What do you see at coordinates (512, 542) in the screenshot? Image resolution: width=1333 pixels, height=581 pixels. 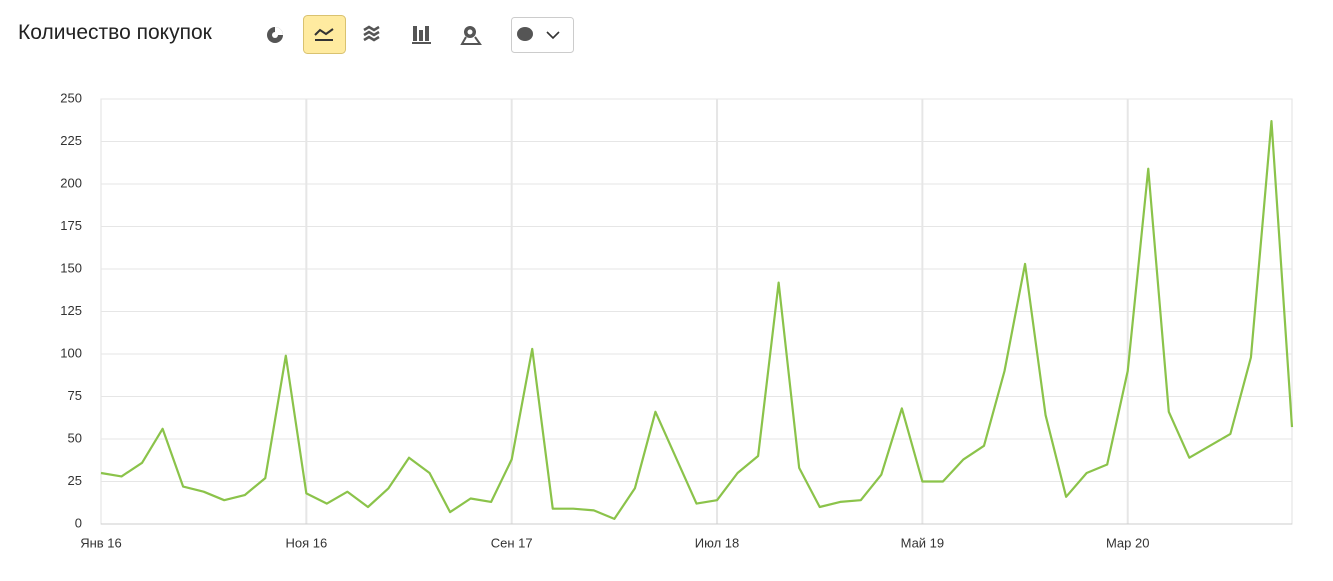 I see `x-tick-label: Сен 17` at bounding box center [512, 542].